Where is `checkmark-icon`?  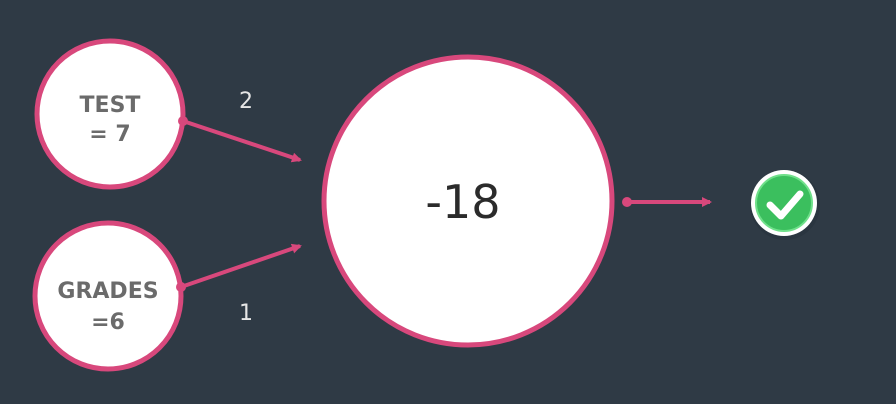
checkmark-icon is located at coordinates (785, 205).